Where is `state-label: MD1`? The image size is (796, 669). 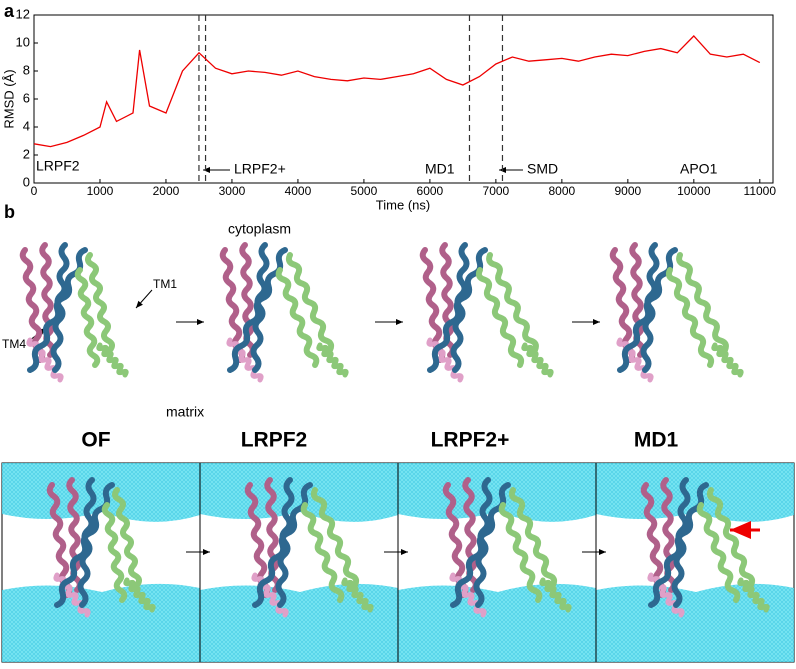
state-label: MD1 is located at coordinates (656, 440).